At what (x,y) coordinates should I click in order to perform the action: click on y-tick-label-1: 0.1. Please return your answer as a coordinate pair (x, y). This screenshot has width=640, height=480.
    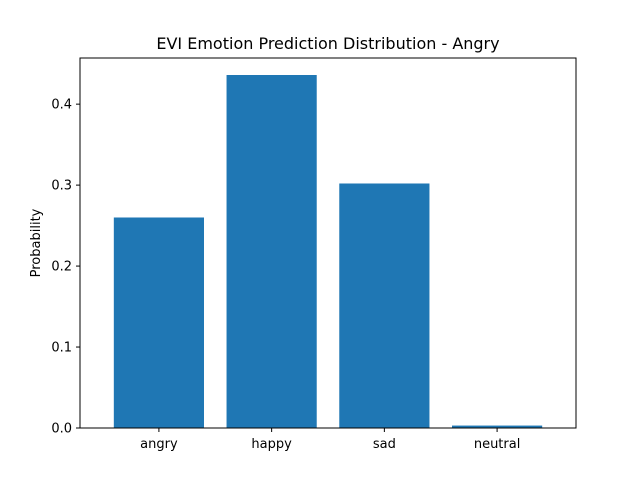
    Looking at the image, I should click on (61, 348).